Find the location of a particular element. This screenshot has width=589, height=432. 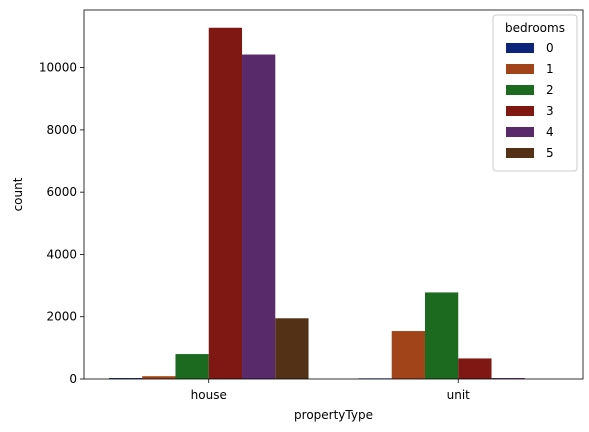

legend-label-3: 3 is located at coordinates (550, 111).